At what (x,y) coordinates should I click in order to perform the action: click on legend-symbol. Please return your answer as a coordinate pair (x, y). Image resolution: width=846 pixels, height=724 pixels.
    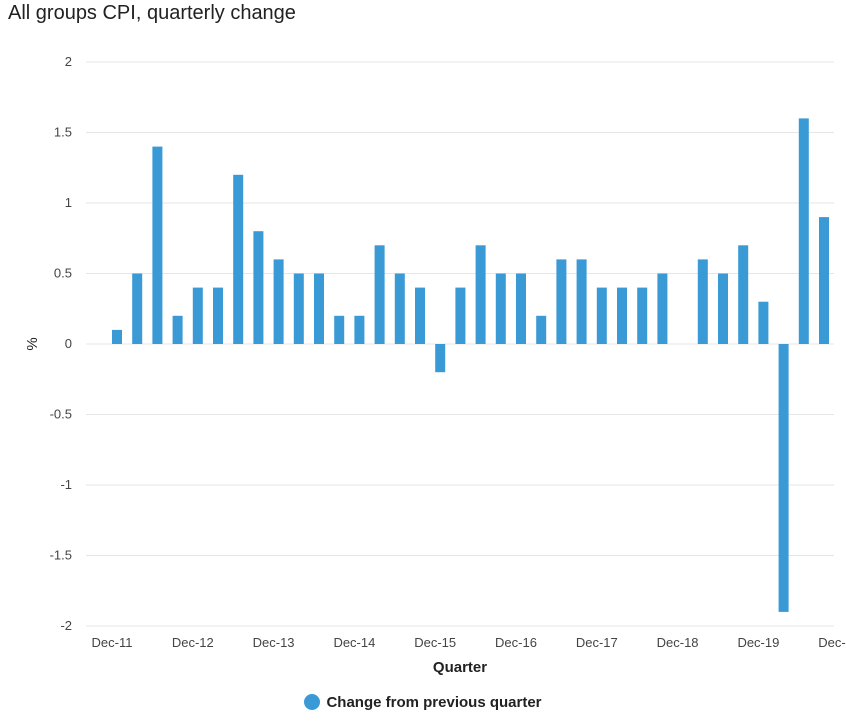
    Looking at the image, I should click on (312, 702).